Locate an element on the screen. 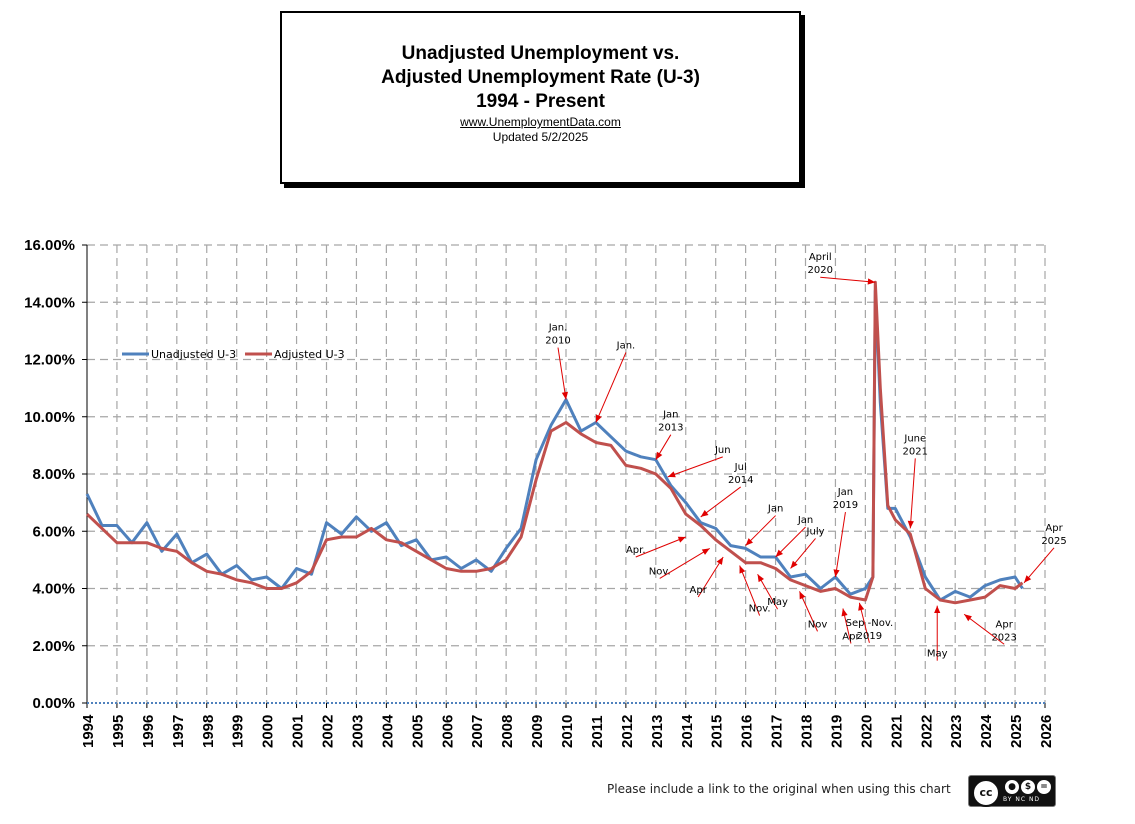  x-tick-label: 2003 is located at coordinates (357, 731).